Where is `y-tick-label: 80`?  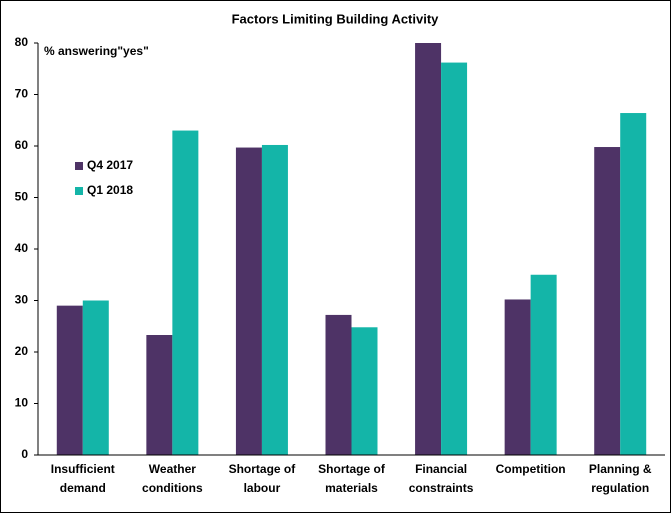
y-tick-label: 80 is located at coordinates (22, 42).